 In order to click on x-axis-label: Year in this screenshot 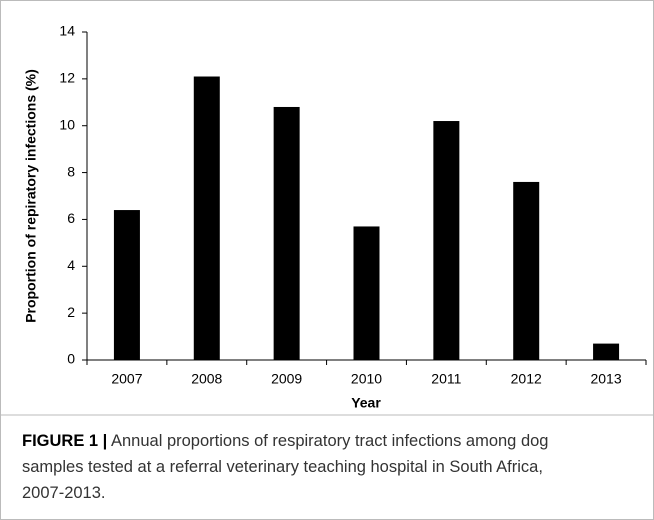, I will do `click(366, 403)`.